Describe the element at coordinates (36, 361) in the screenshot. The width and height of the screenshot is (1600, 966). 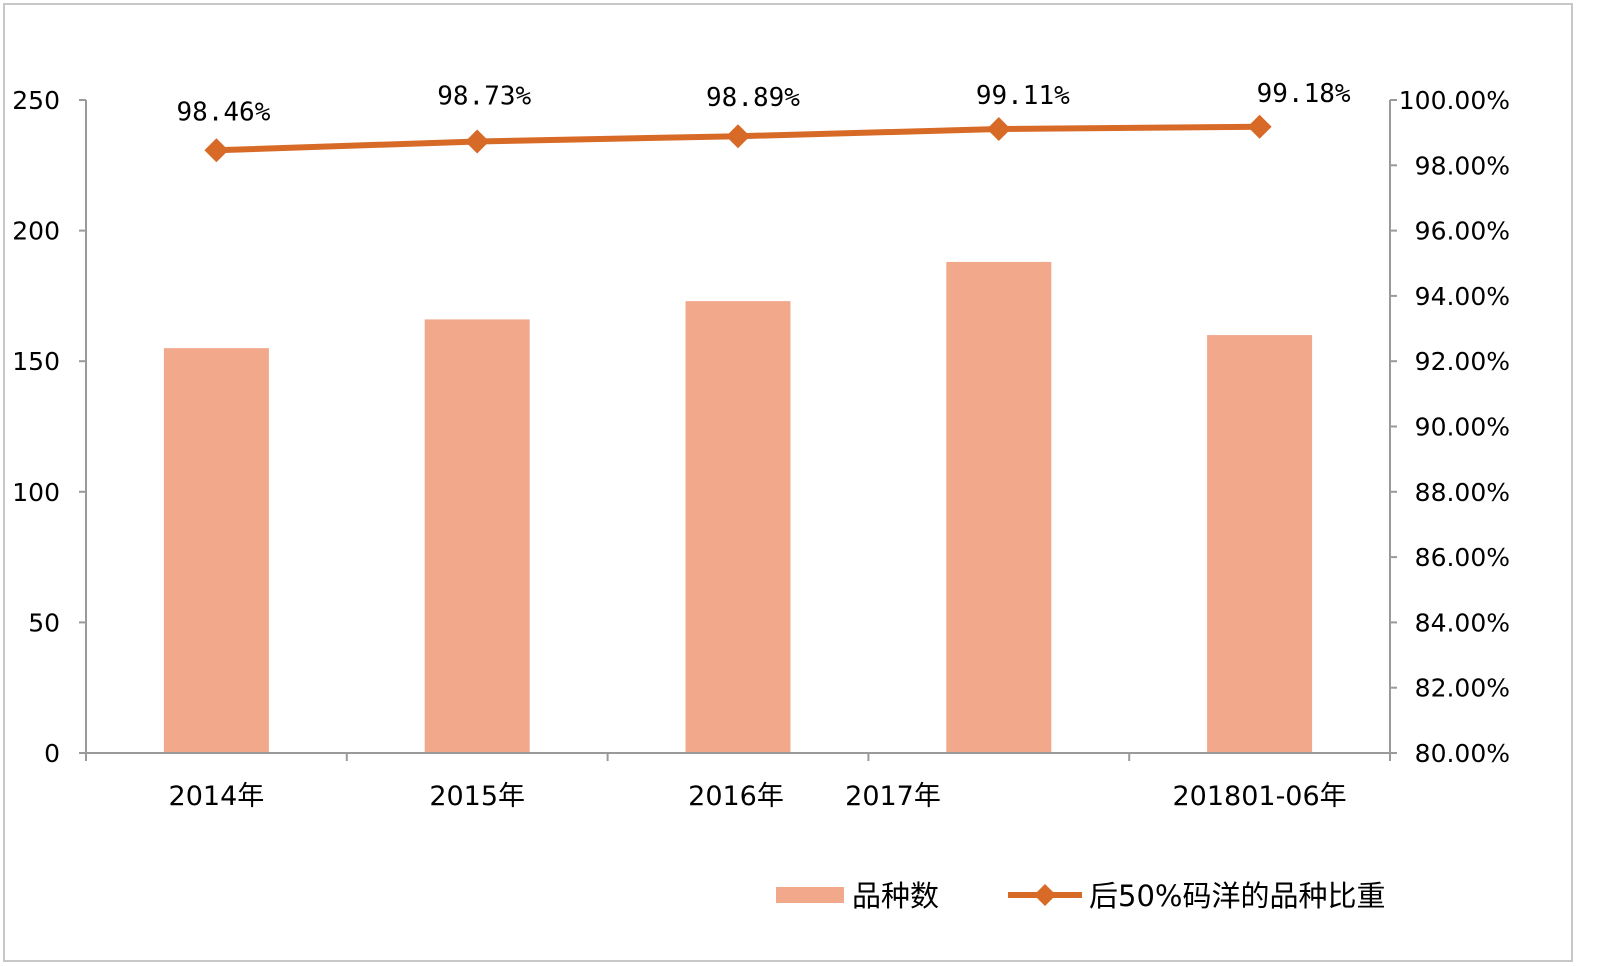
I see `y-left-tick-label: 150` at that location.